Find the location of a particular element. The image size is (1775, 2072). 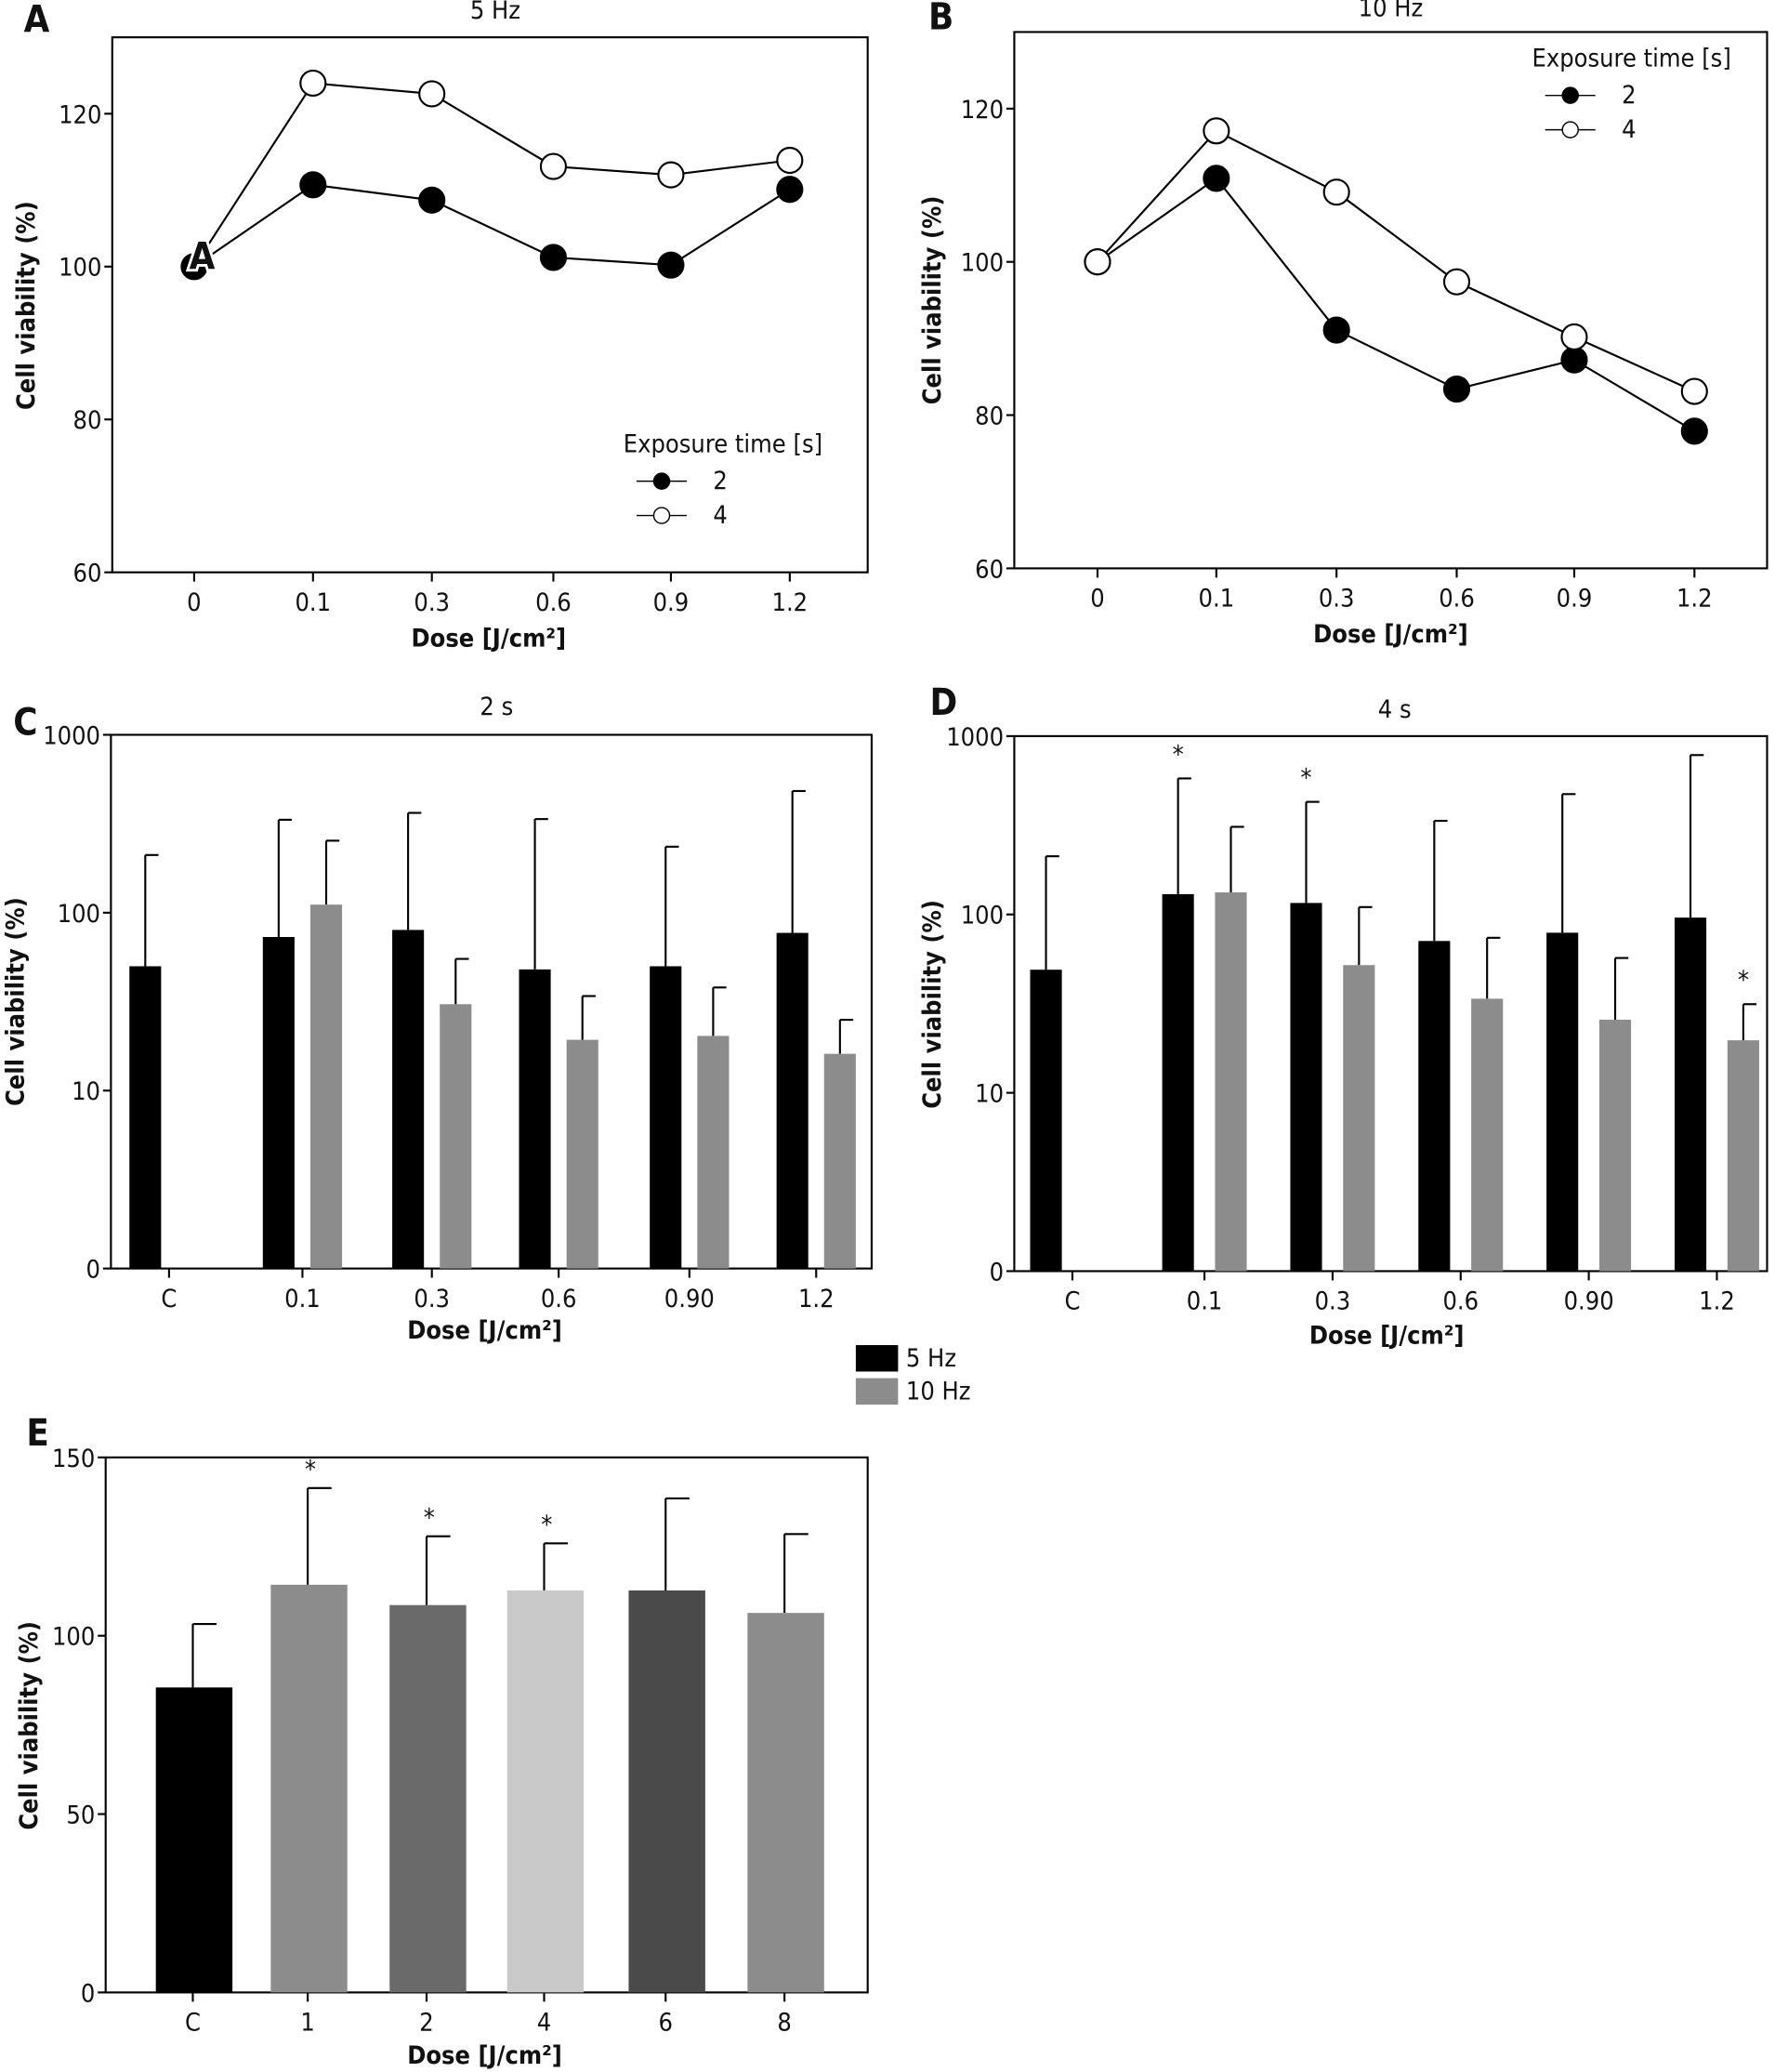

panel-letter: E is located at coordinates (37, 1434).